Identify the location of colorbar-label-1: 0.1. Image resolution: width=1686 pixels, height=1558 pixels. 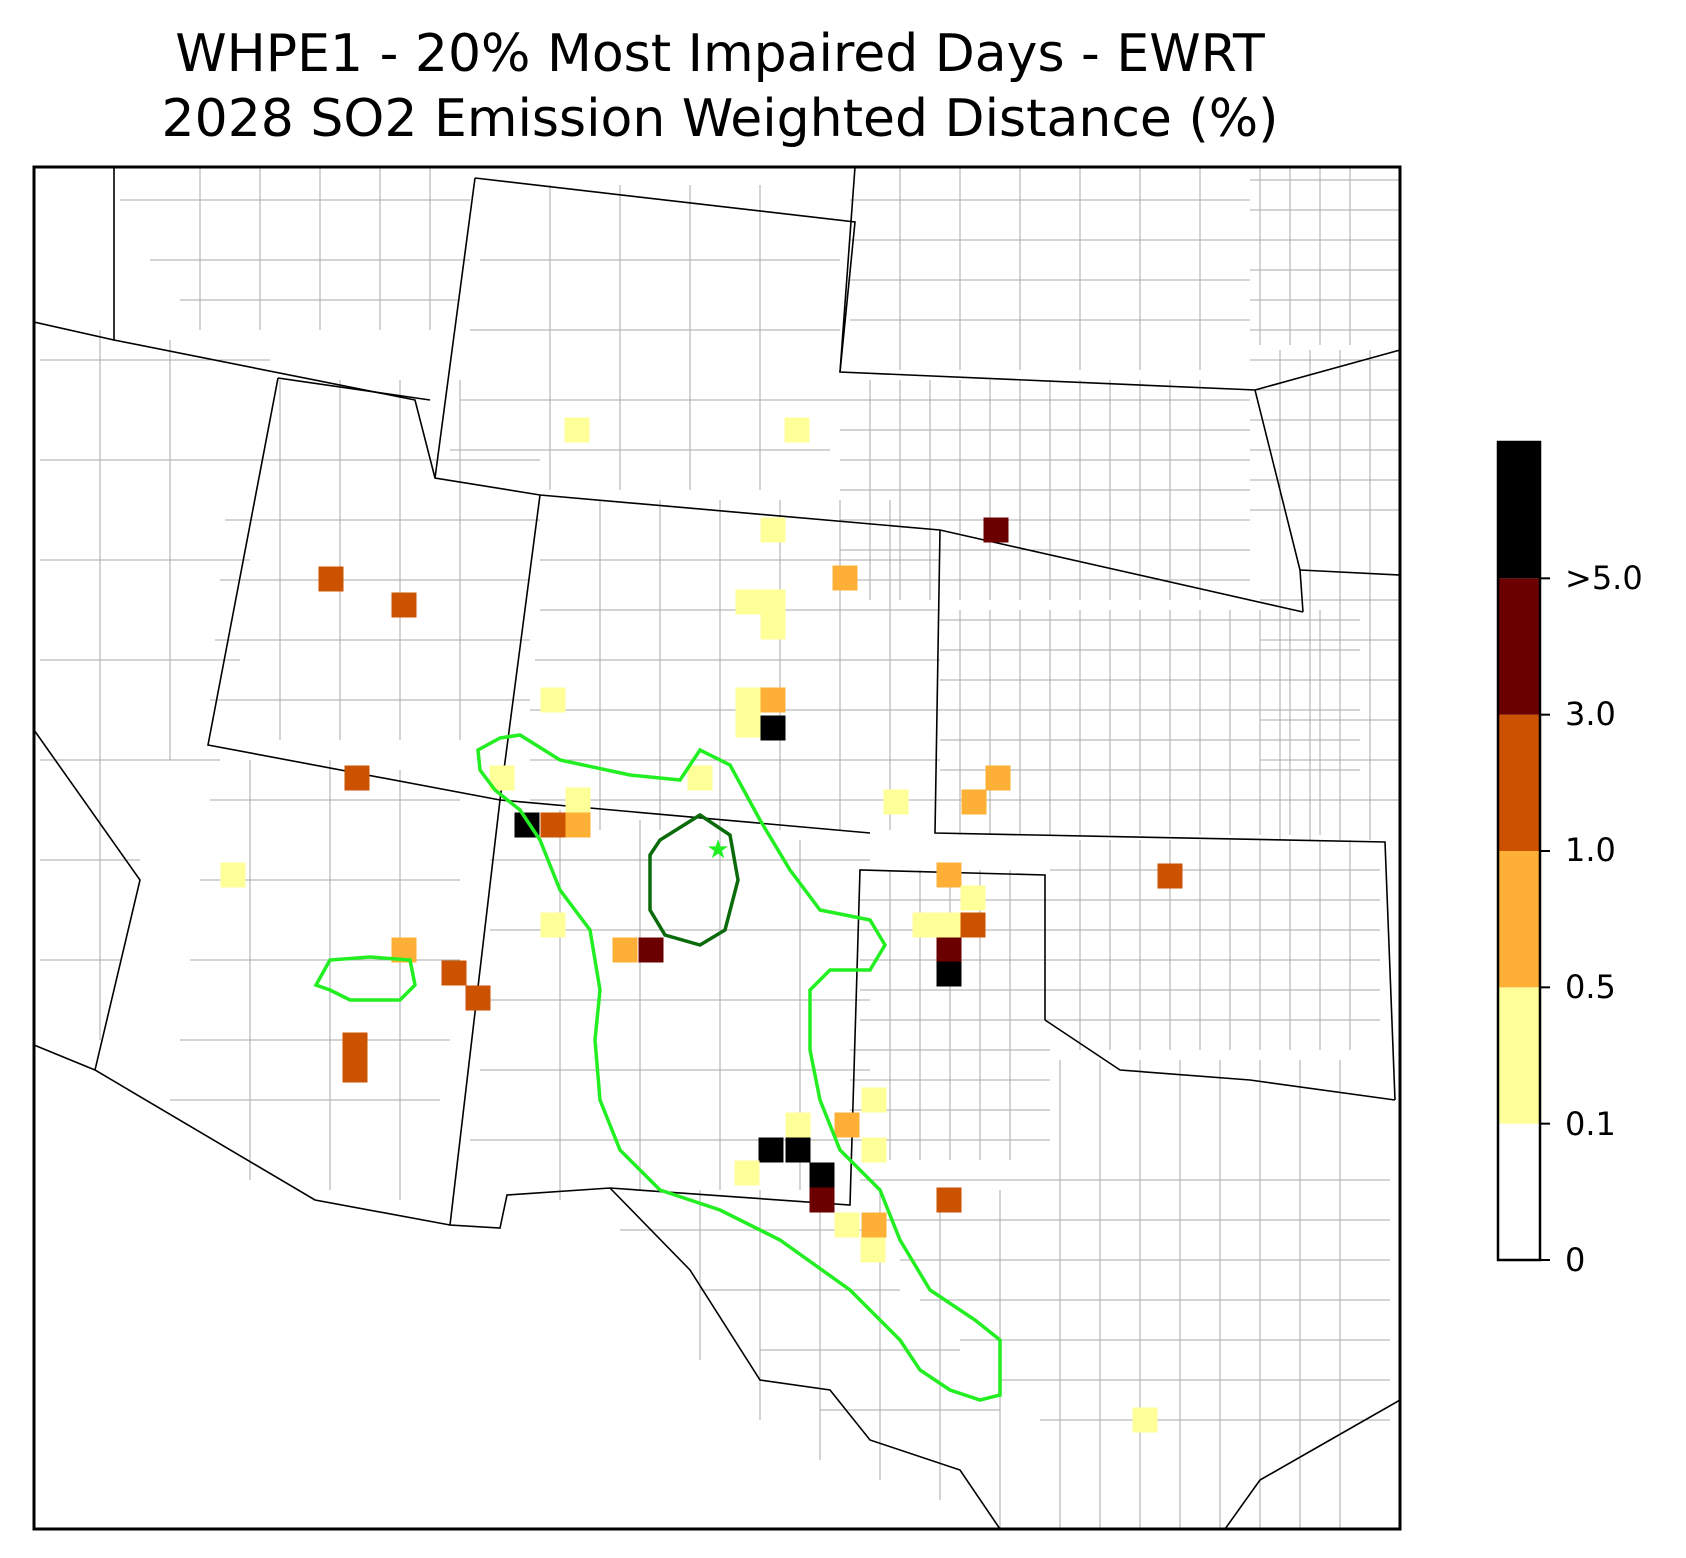
(1590, 1124).